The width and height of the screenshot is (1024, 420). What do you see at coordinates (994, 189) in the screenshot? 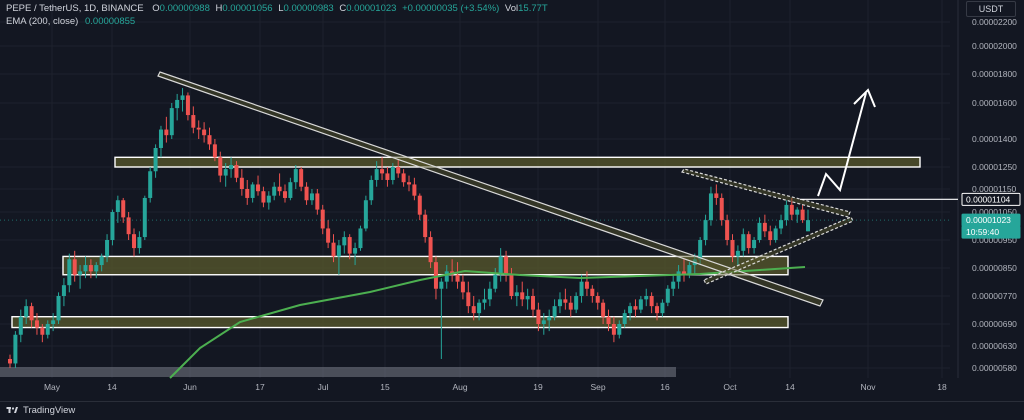
I see `price-tick-label: 0.00001150` at bounding box center [994, 189].